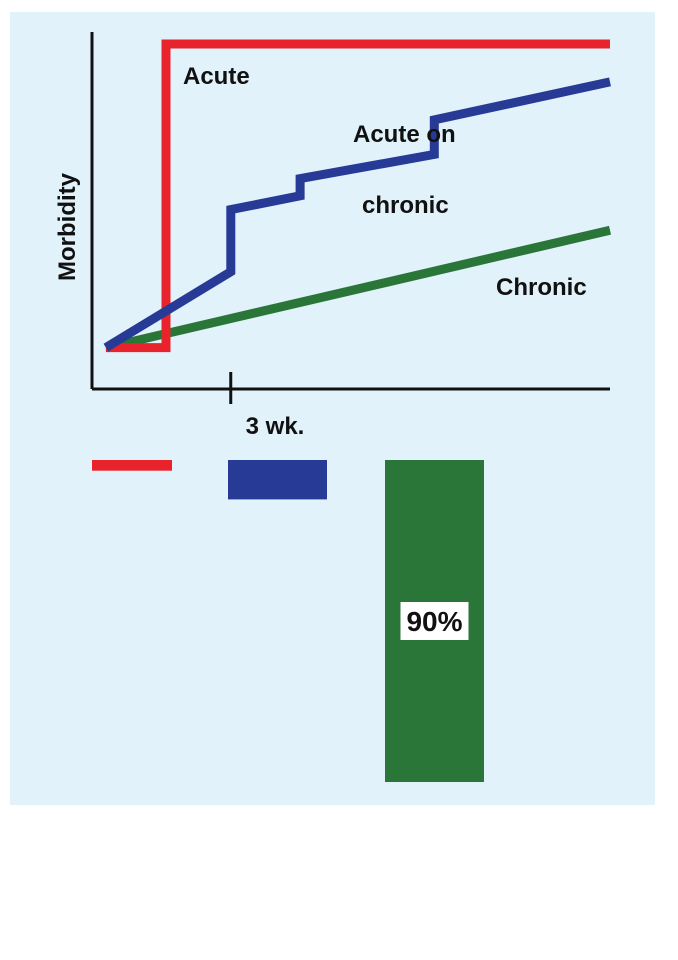 The width and height of the screenshot is (678, 960). What do you see at coordinates (541, 287) in the screenshot?
I see `annotation-chronic: Chronic` at bounding box center [541, 287].